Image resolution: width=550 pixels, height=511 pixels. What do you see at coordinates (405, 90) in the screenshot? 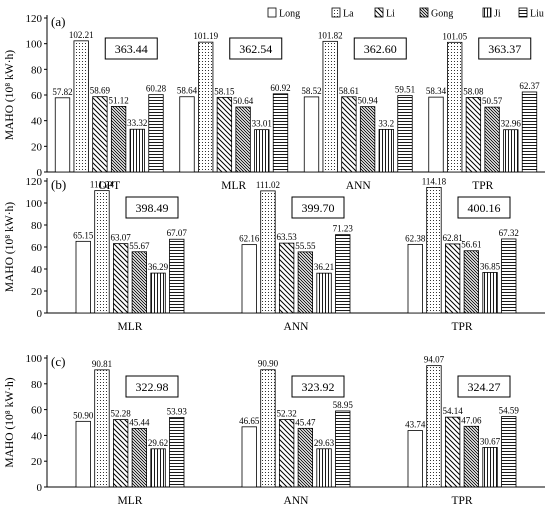
I see `data-label: 59.51` at bounding box center [405, 90].